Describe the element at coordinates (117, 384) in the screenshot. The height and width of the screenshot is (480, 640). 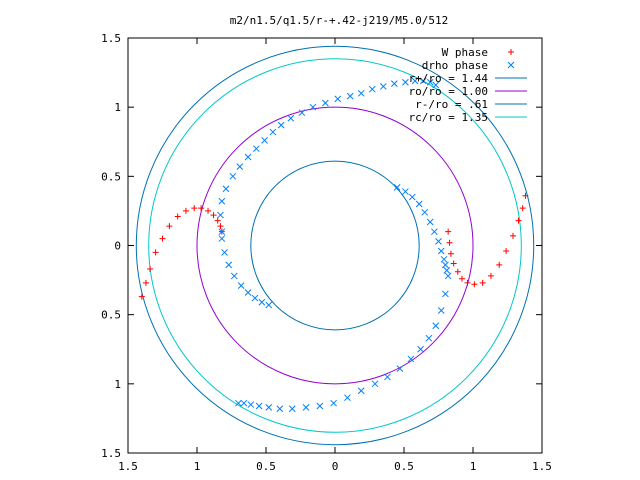
I see `ytick-label-1: 1` at that location.